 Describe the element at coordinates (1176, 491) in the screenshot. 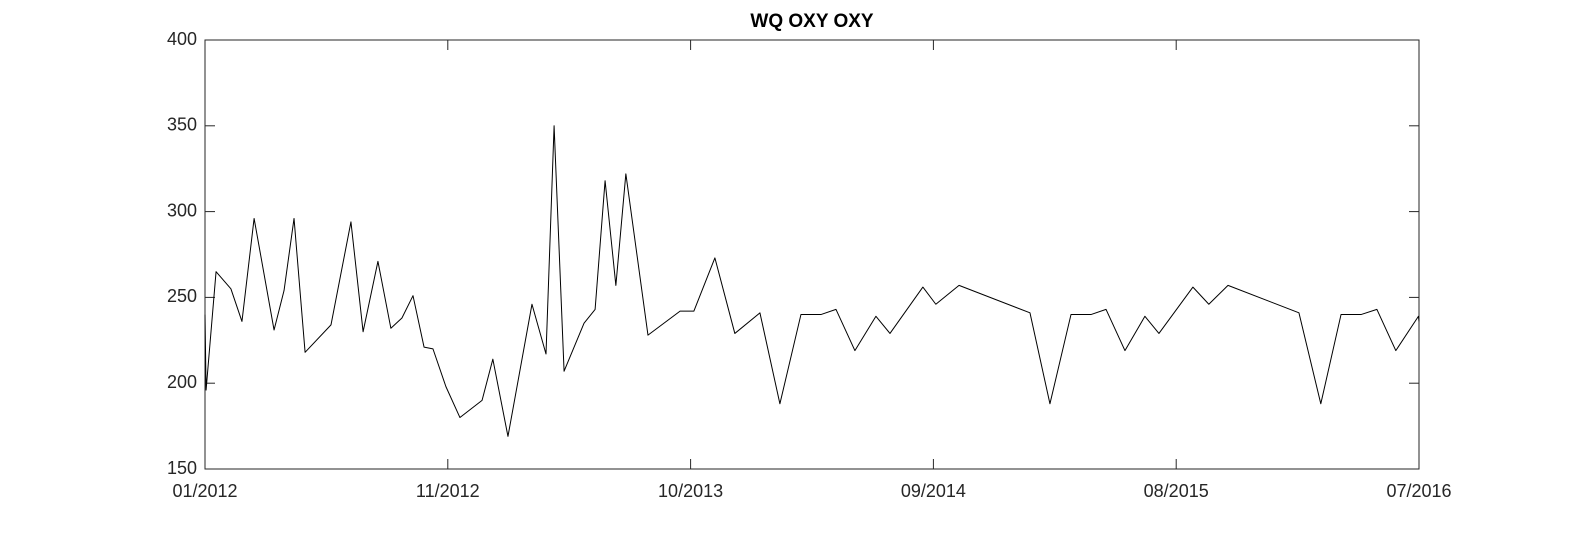

I see `x-tick-label: 08/2015` at that location.